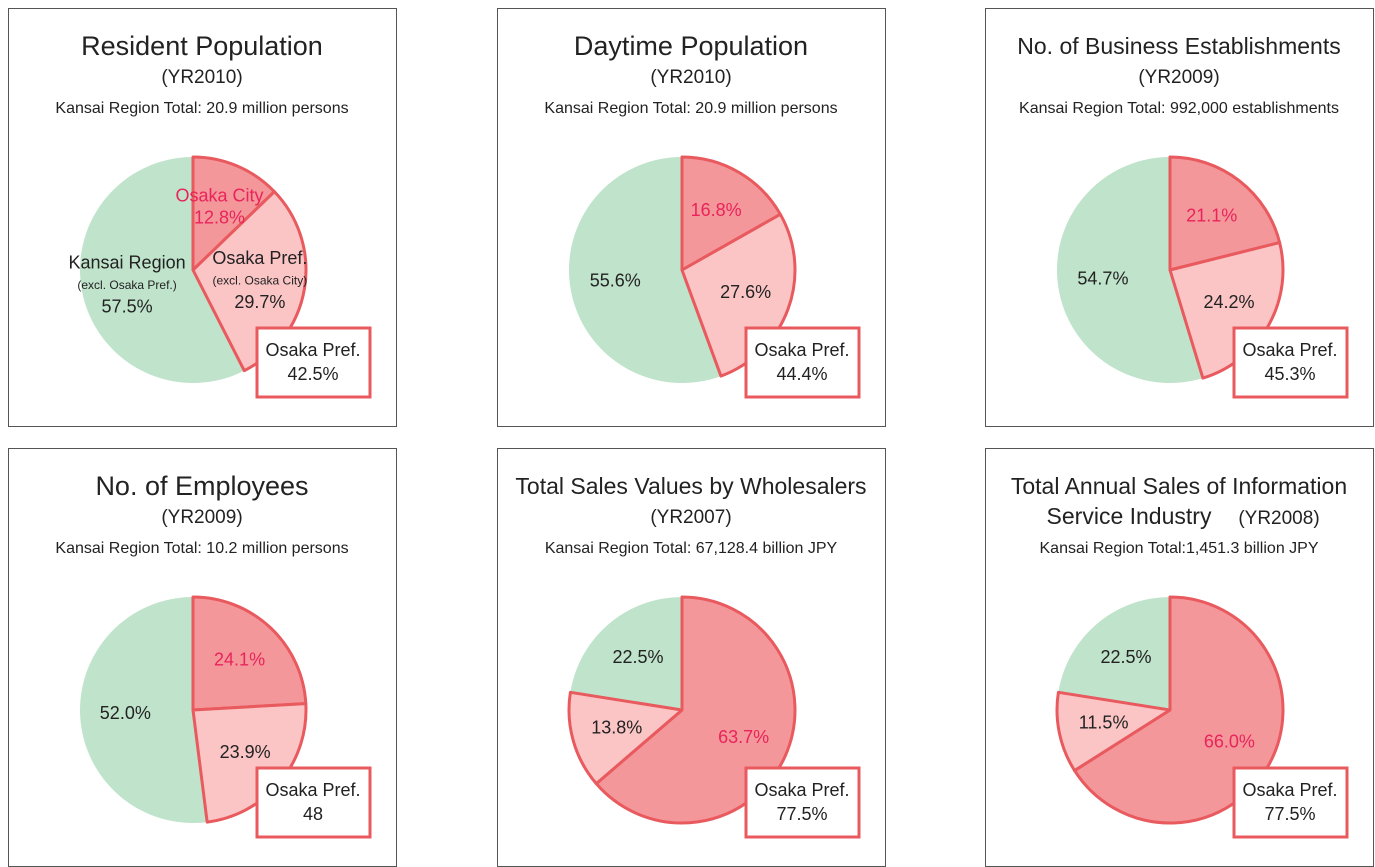  I want to click on category-label: Osaka Pref., so click(259, 258).